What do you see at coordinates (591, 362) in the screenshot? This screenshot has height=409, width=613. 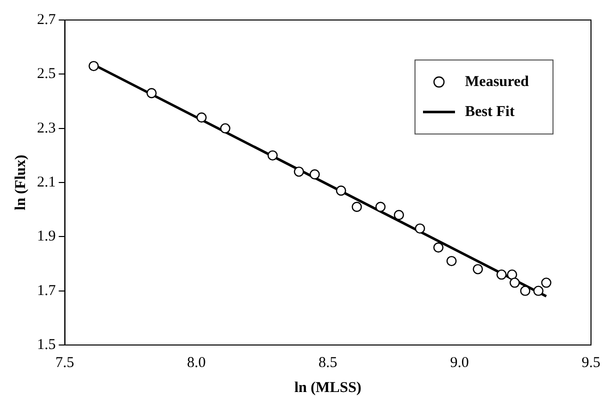 I see `x-tick-label: 9.5` at bounding box center [591, 362].